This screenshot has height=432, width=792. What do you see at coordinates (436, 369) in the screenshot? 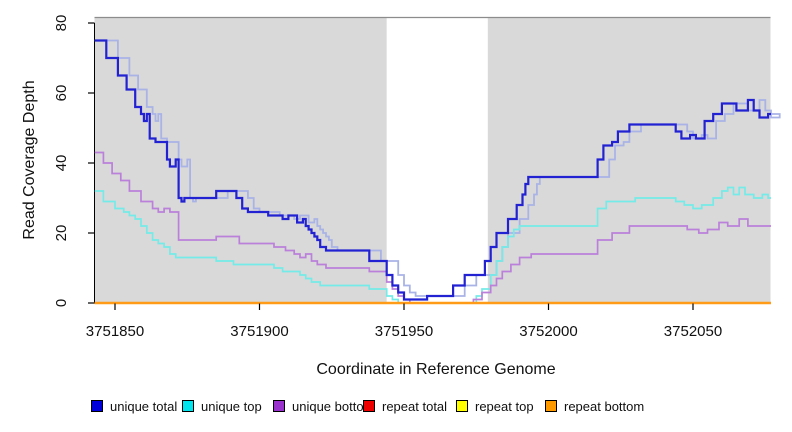
I see `x-axis-title: Coordinate in Reference Genome` at bounding box center [436, 369].